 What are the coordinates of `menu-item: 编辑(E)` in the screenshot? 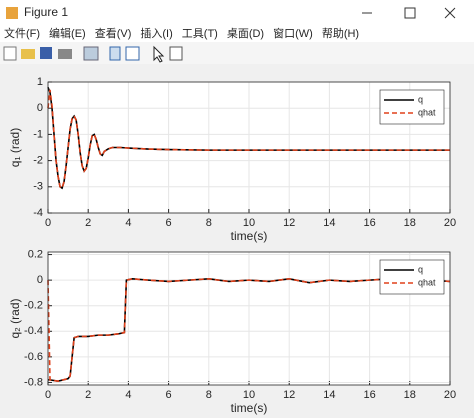 It's located at (67, 33).